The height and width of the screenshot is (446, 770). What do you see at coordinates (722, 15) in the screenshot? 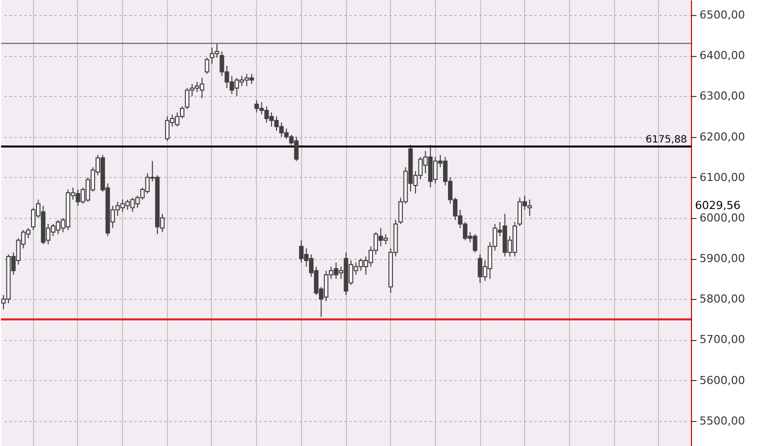
I see `y-tick-label: 6500,00` at bounding box center [722, 15].